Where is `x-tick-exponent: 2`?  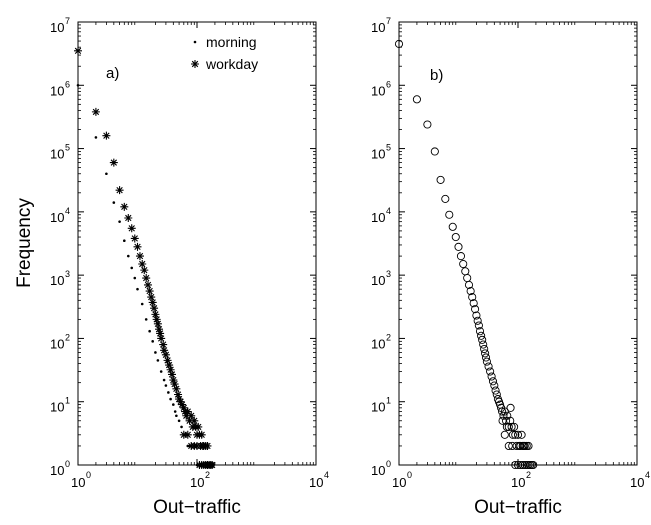 x-tick-exponent: 2 is located at coordinates (207, 475).